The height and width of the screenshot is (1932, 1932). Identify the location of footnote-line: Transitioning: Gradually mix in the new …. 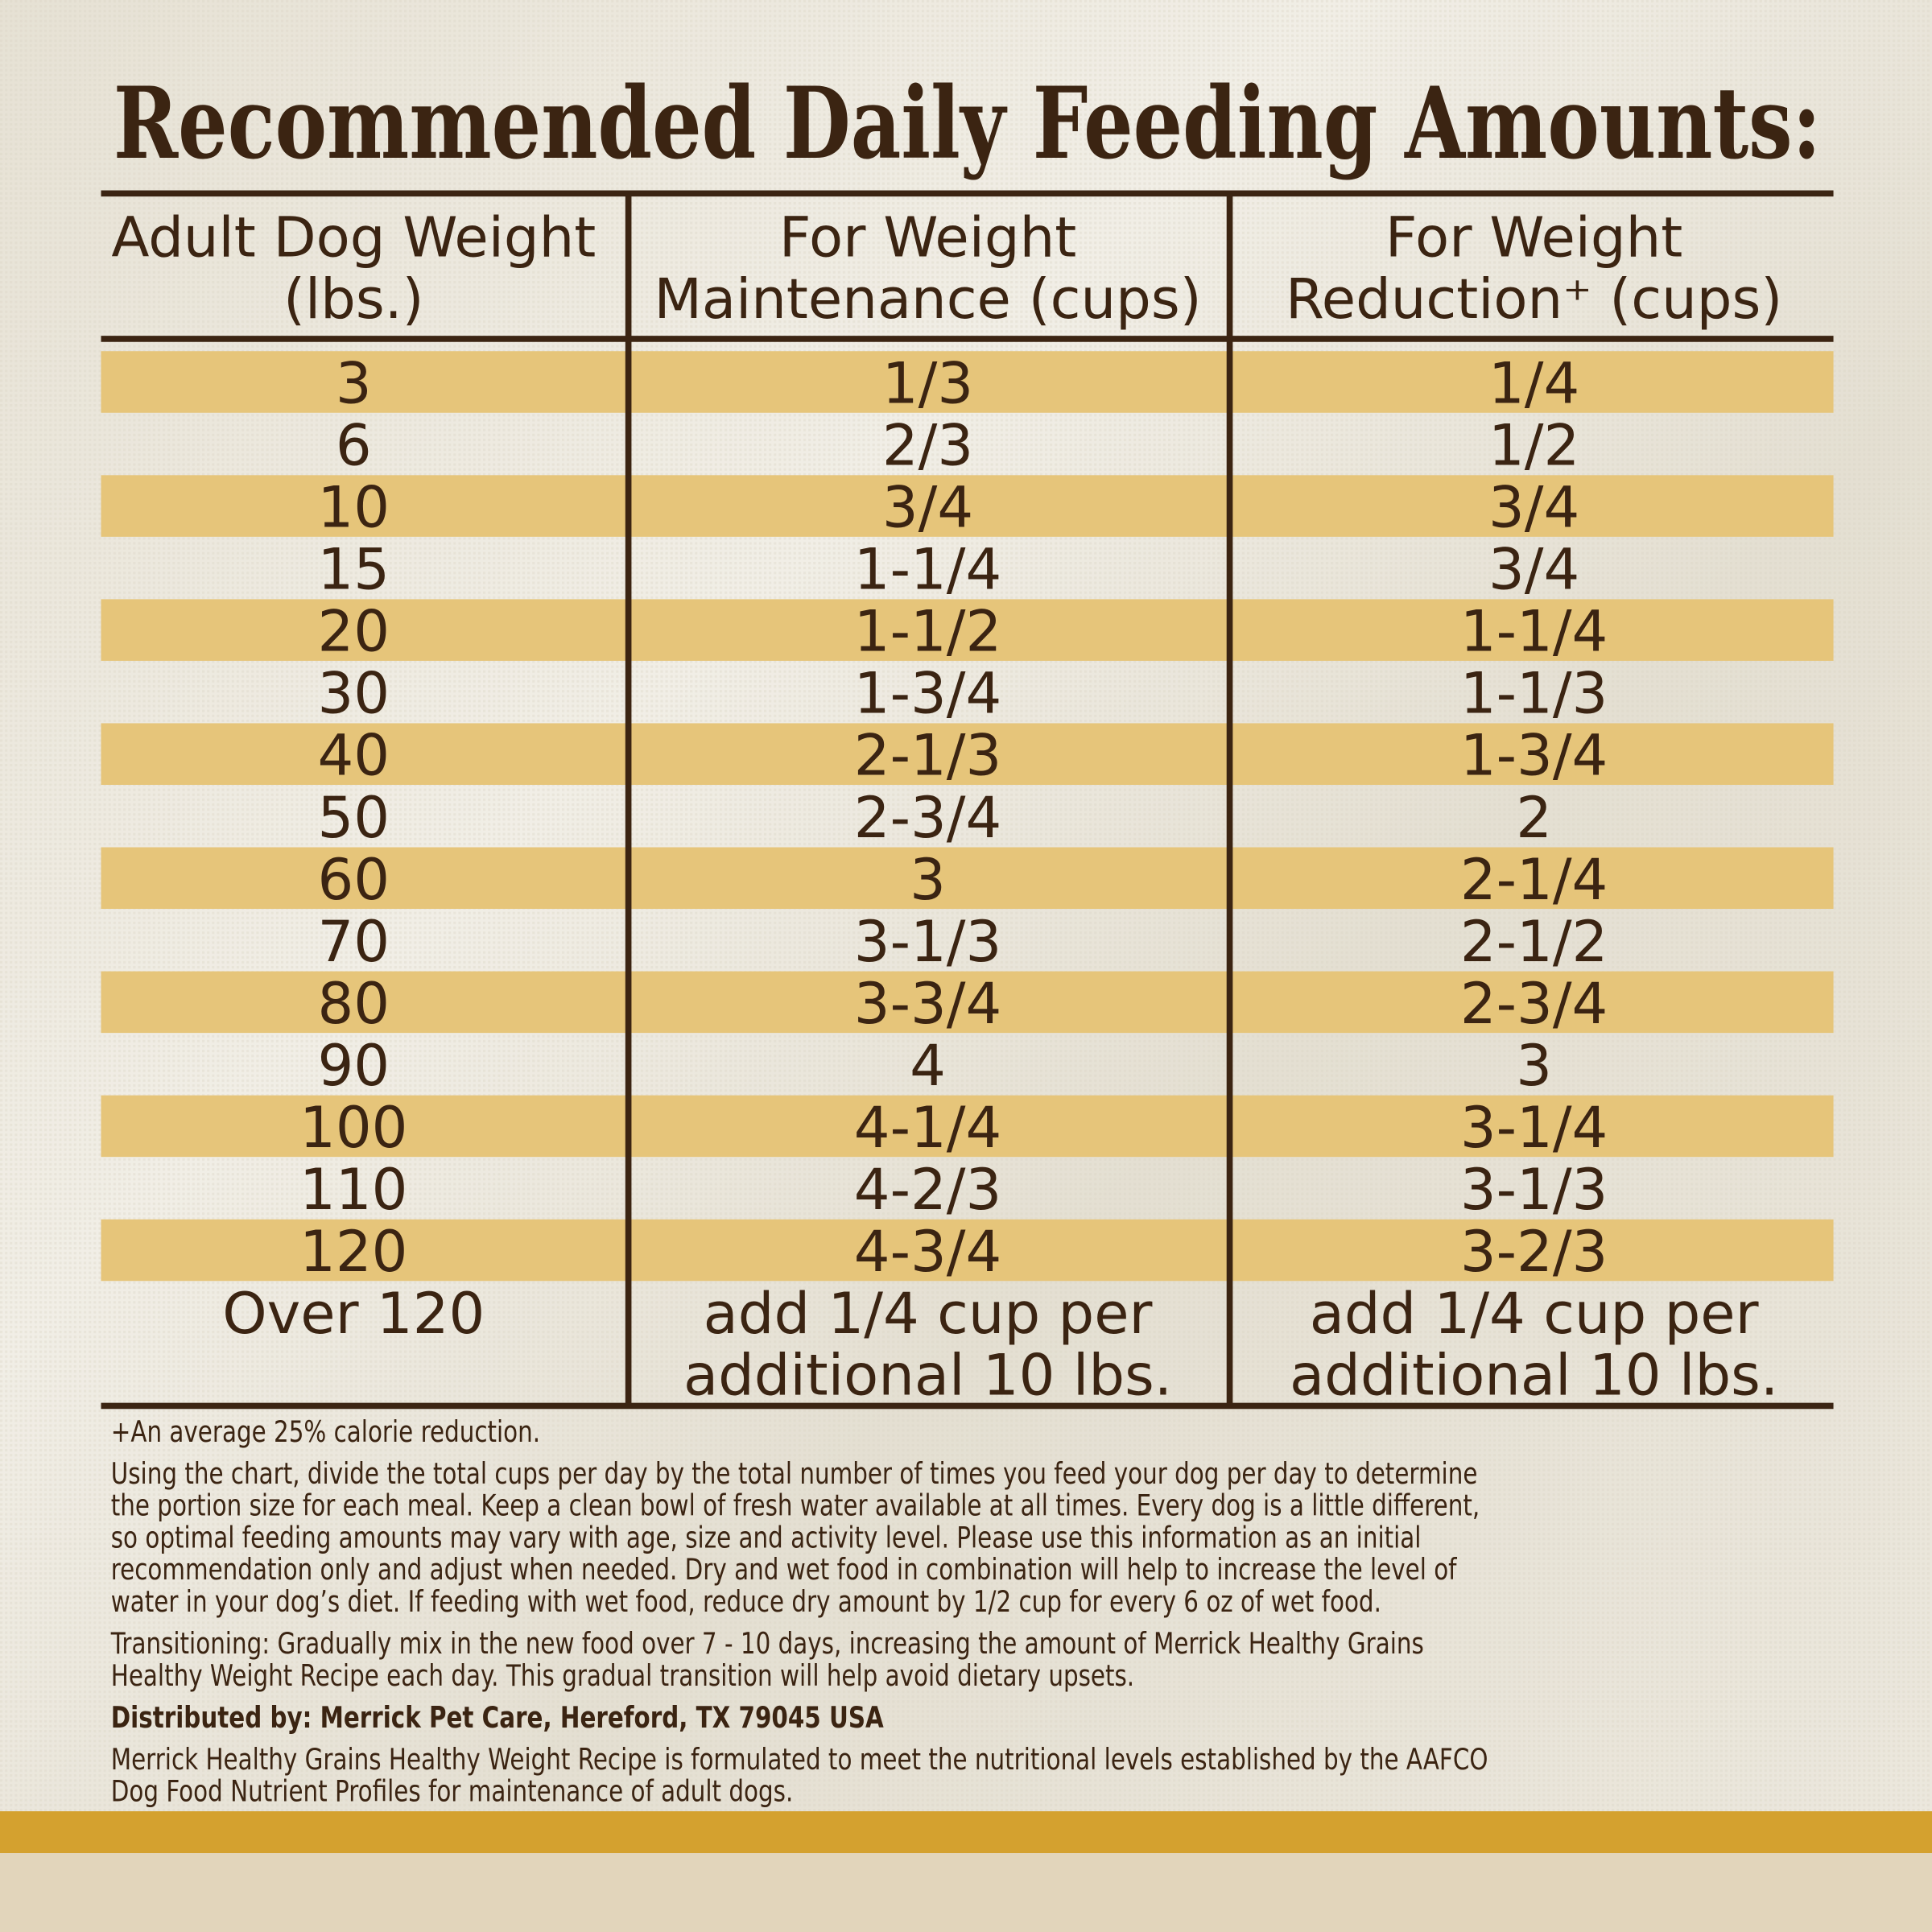
(767, 1643).